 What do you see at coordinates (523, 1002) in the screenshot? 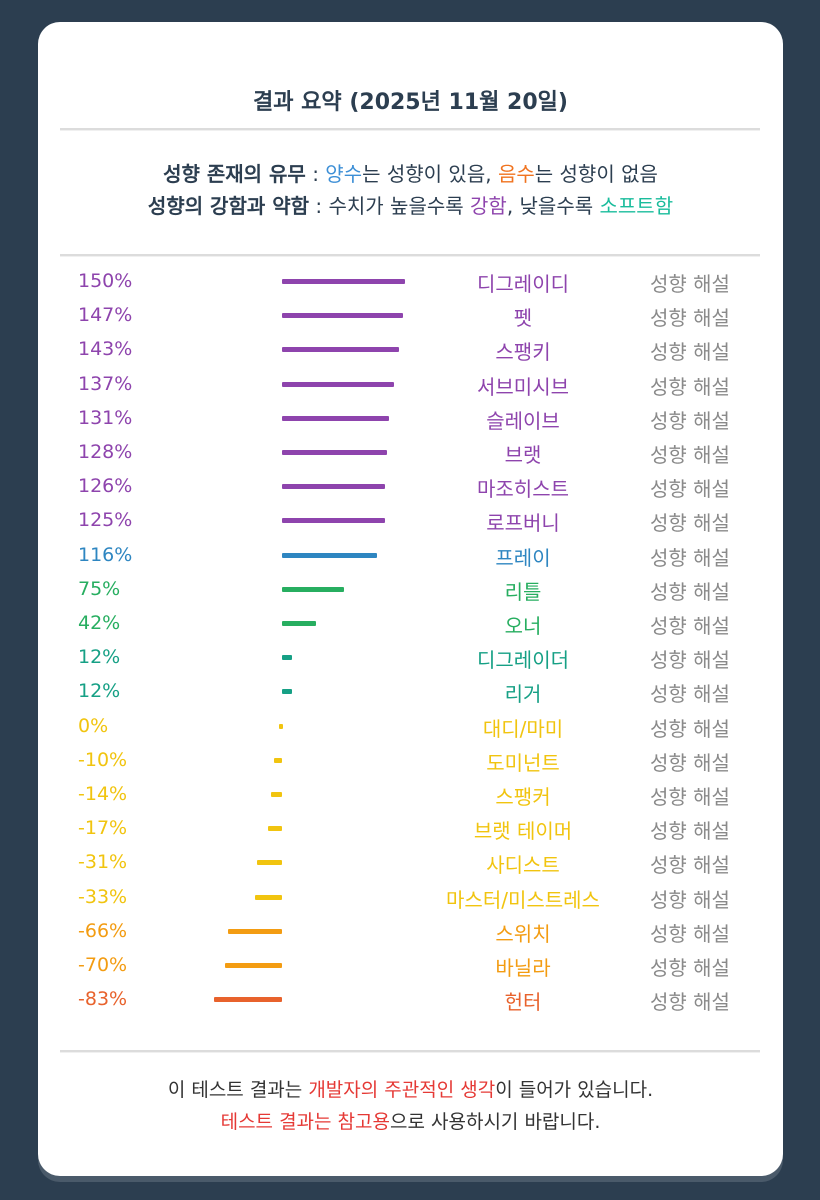
I see `category-label: 헌터` at bounding box center [523, 1002].